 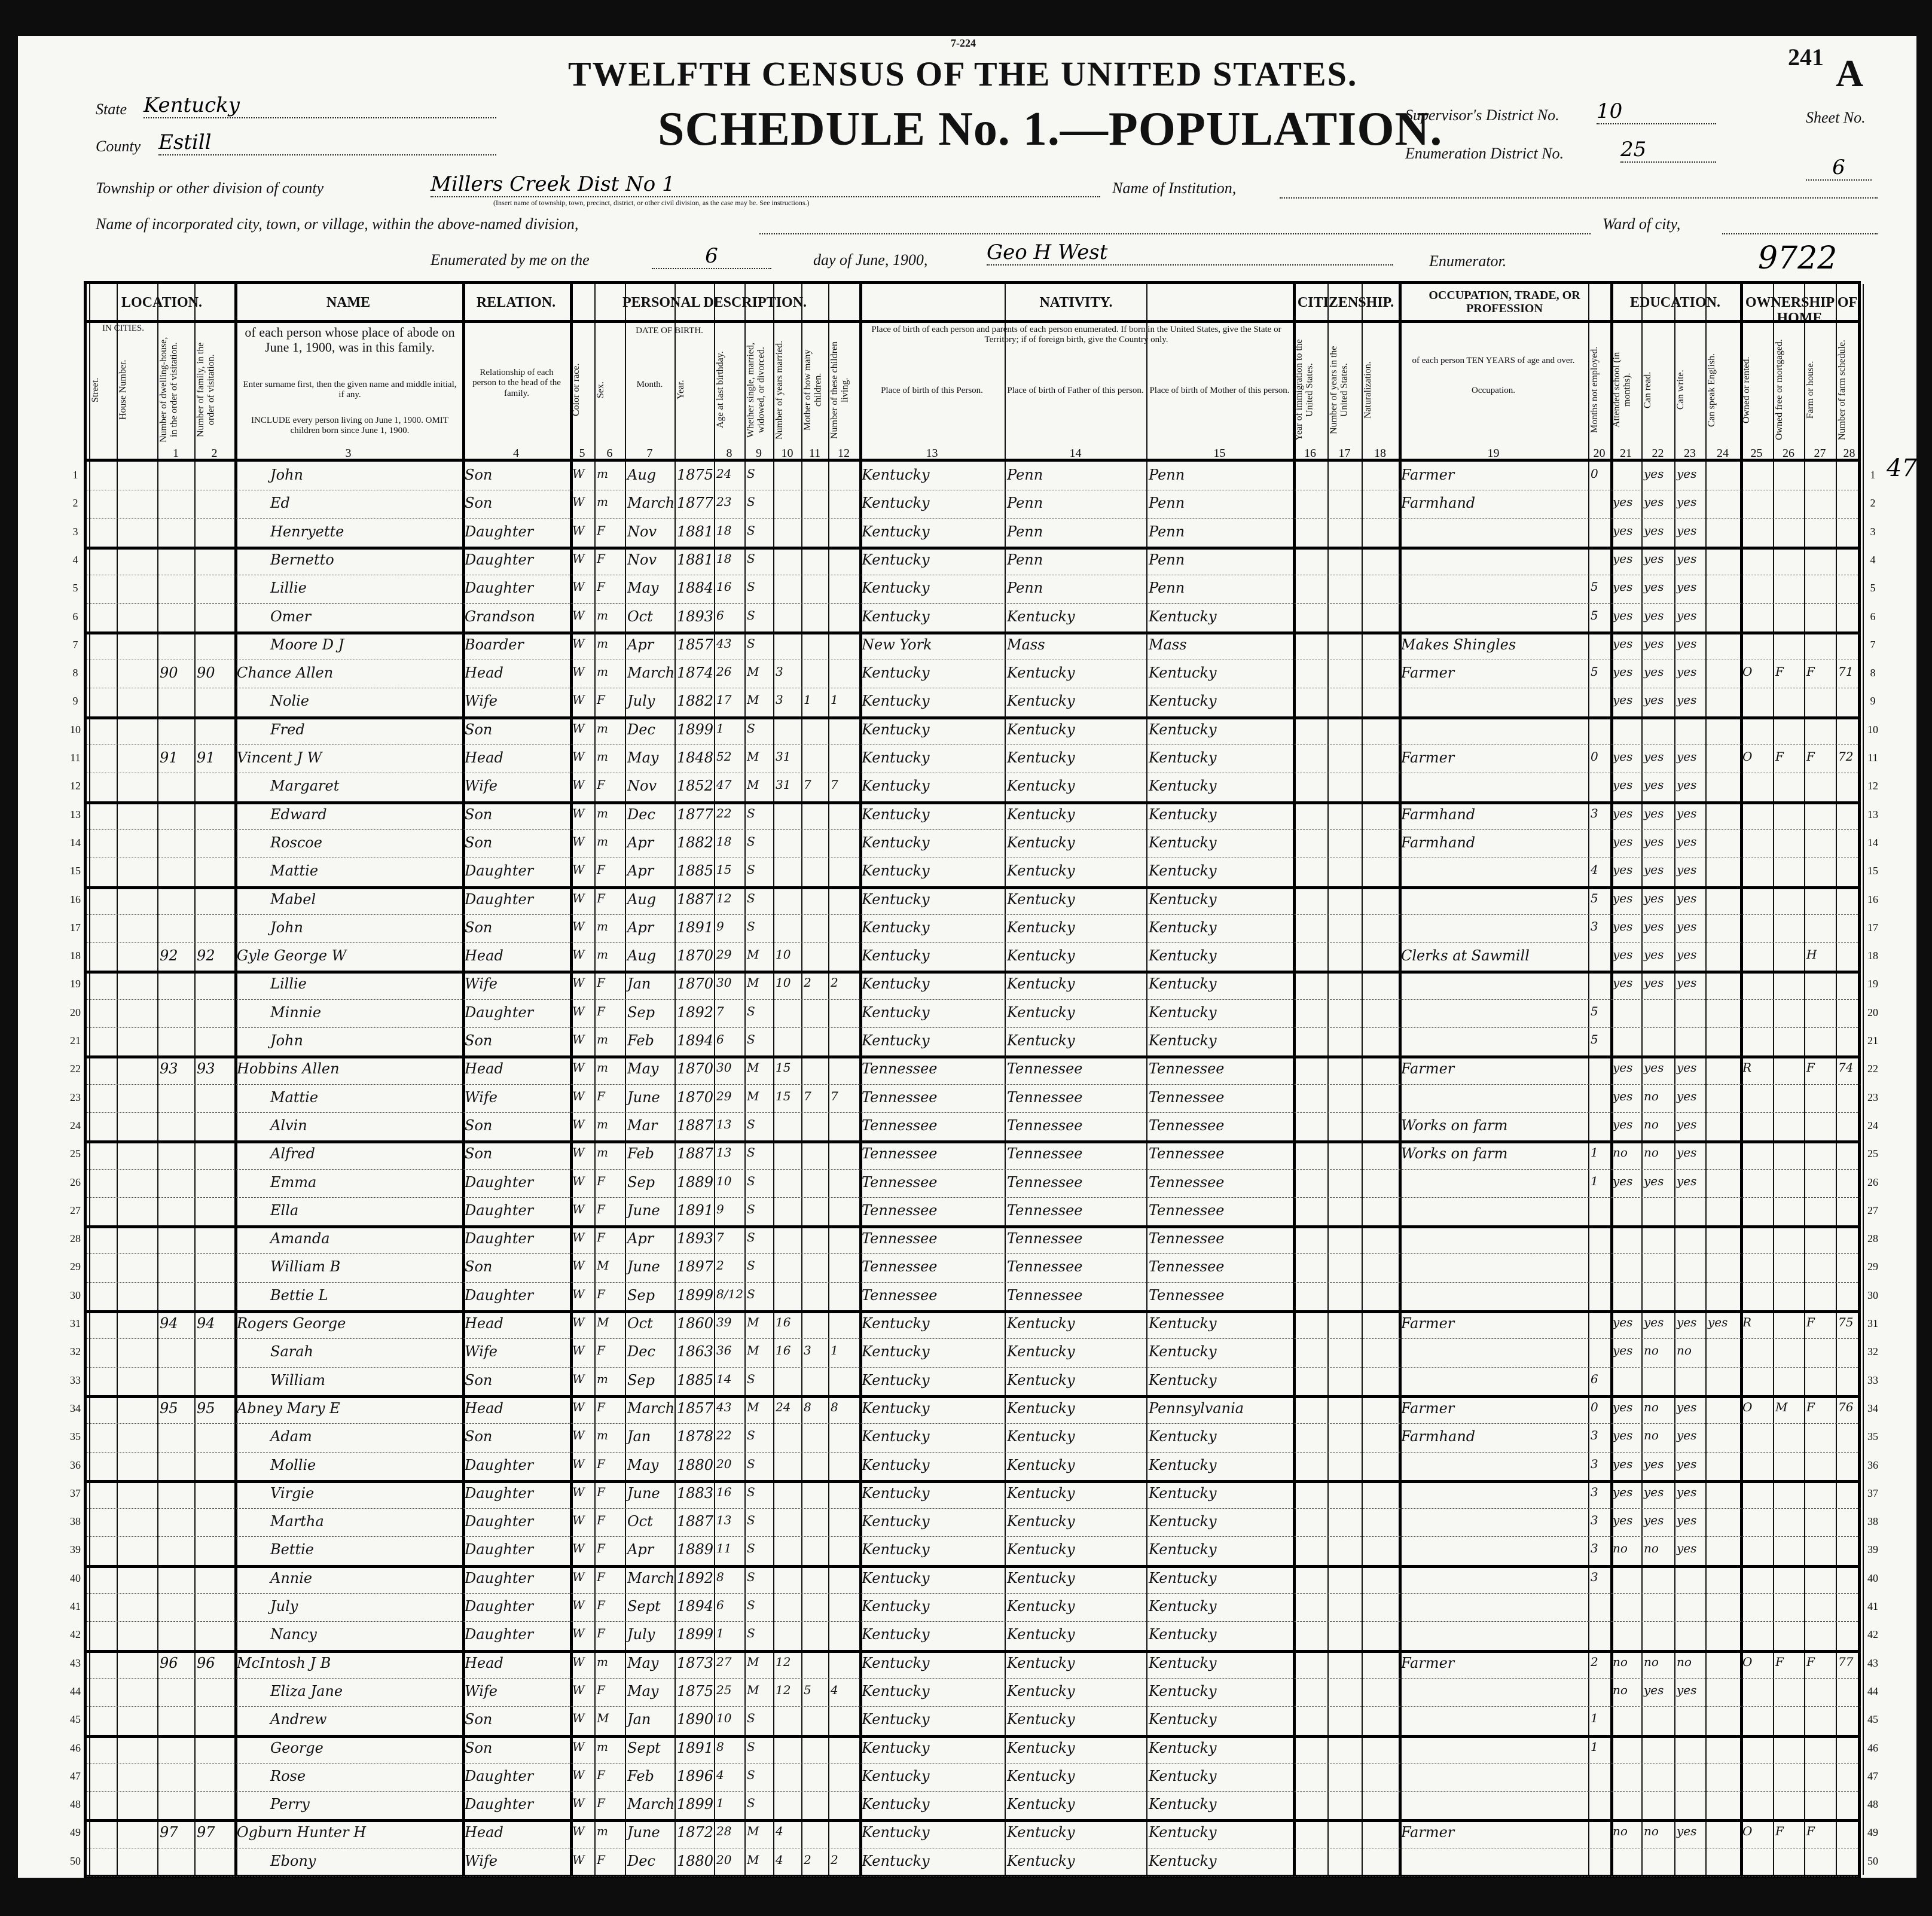 I want to click on cell-name: Mattie, so click(x=294, y=1097).